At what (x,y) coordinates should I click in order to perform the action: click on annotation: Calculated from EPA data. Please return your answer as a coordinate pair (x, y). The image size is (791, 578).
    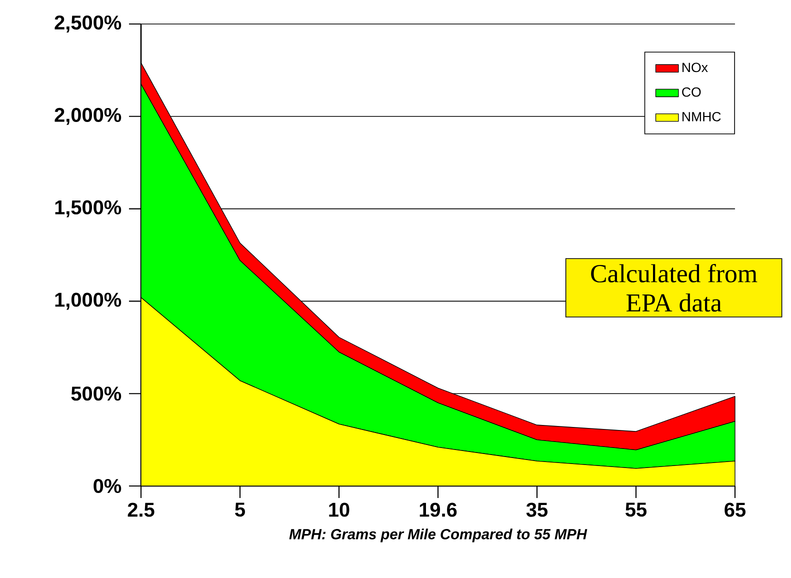
    Looking at the image, I should click on (674, 288).